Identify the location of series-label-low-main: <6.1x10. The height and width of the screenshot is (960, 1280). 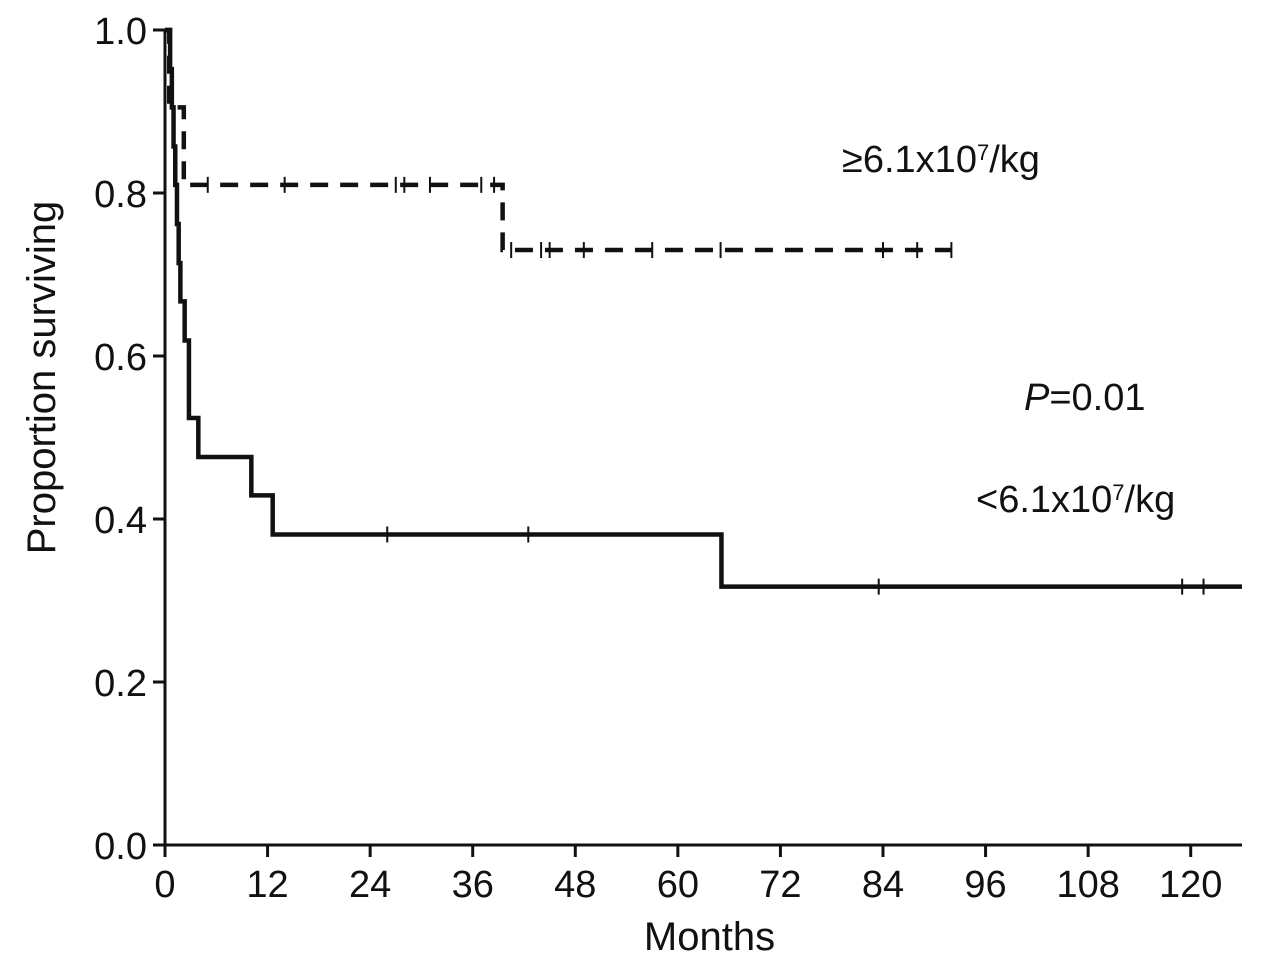
(1044, 500).